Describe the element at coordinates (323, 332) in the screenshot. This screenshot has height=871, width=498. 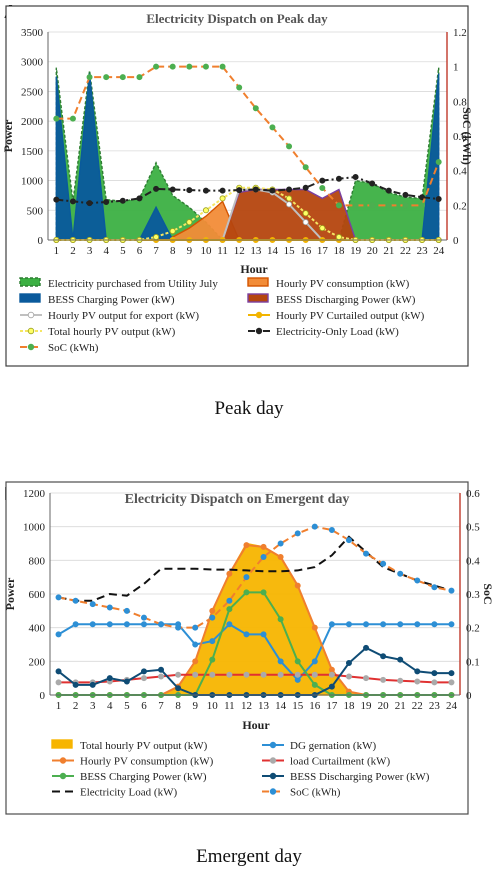
I see `legend-item-electricity-only-load-kw: Electricity-Only Load (kW)` at that location.